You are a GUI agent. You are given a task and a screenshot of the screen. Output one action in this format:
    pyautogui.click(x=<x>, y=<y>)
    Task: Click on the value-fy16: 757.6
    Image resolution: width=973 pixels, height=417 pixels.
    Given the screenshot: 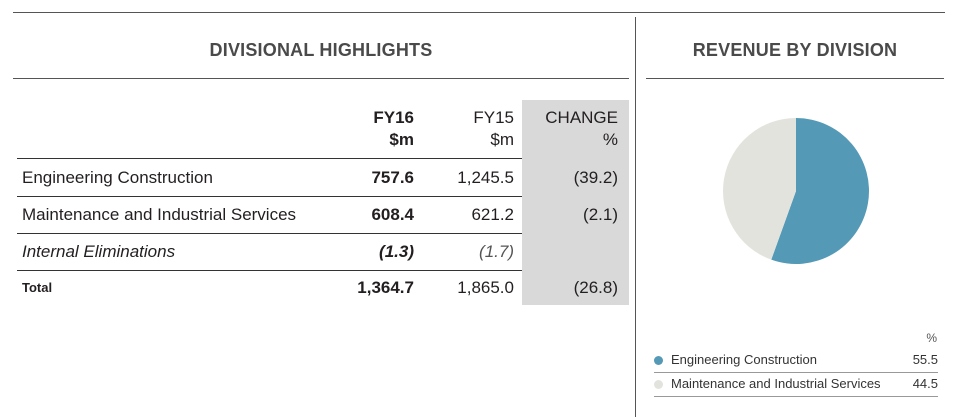 What is the action you would take?
    pyautogui.click(x=392, y=177)
    